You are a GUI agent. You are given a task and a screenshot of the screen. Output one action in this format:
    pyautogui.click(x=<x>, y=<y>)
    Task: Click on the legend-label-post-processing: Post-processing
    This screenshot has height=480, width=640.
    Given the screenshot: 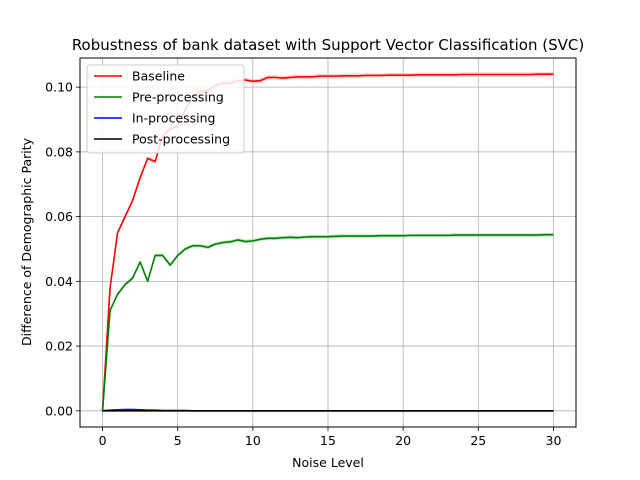 What is the action you would take?
    pyautogui.click(x=181, y=139)
    